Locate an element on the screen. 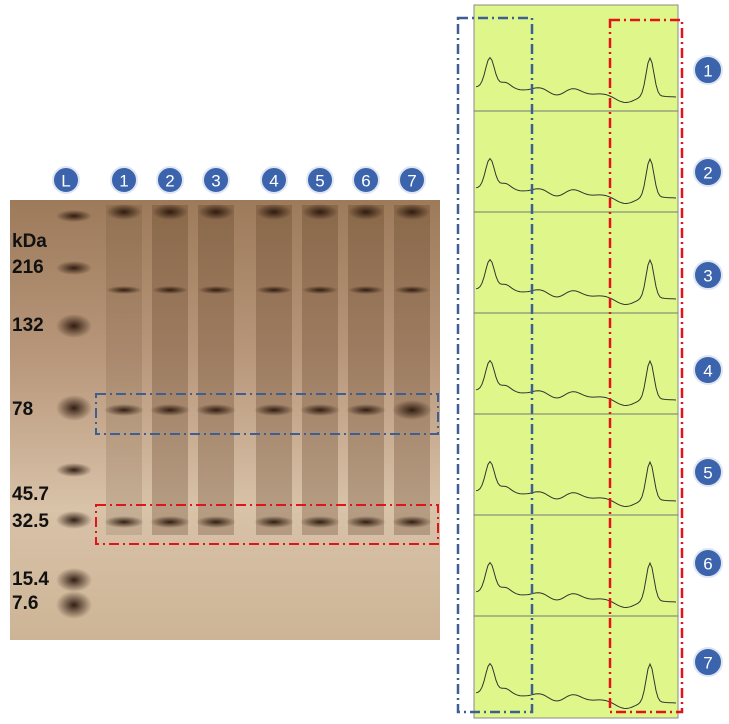 The height and width of the screenshot is (724, 729). red-region is located at coordinates (646, 366).